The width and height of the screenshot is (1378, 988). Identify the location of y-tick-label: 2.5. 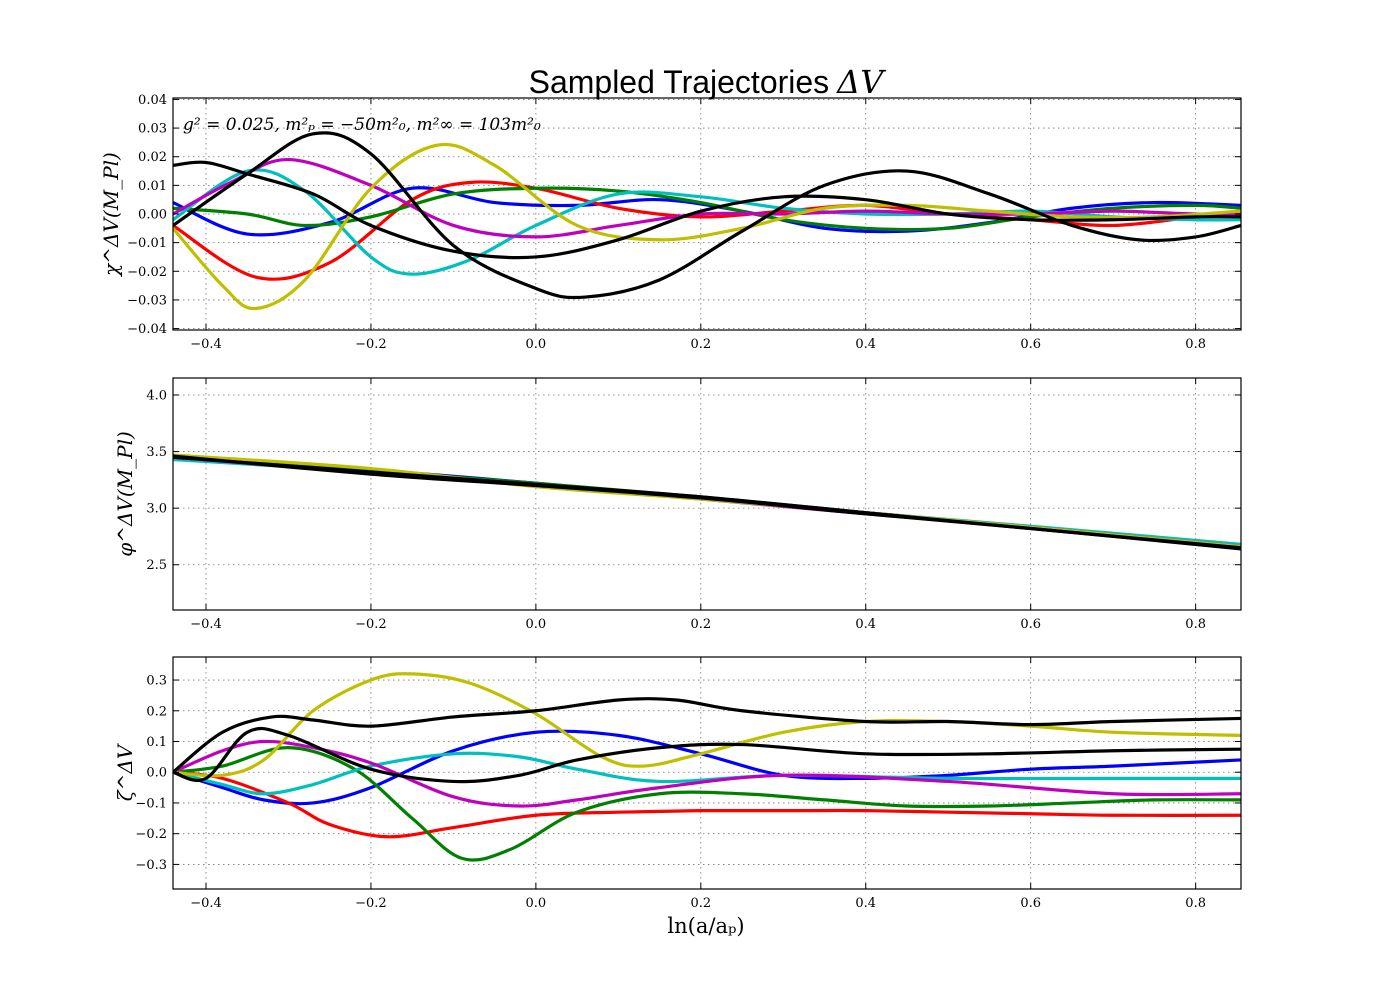
(156, 565).